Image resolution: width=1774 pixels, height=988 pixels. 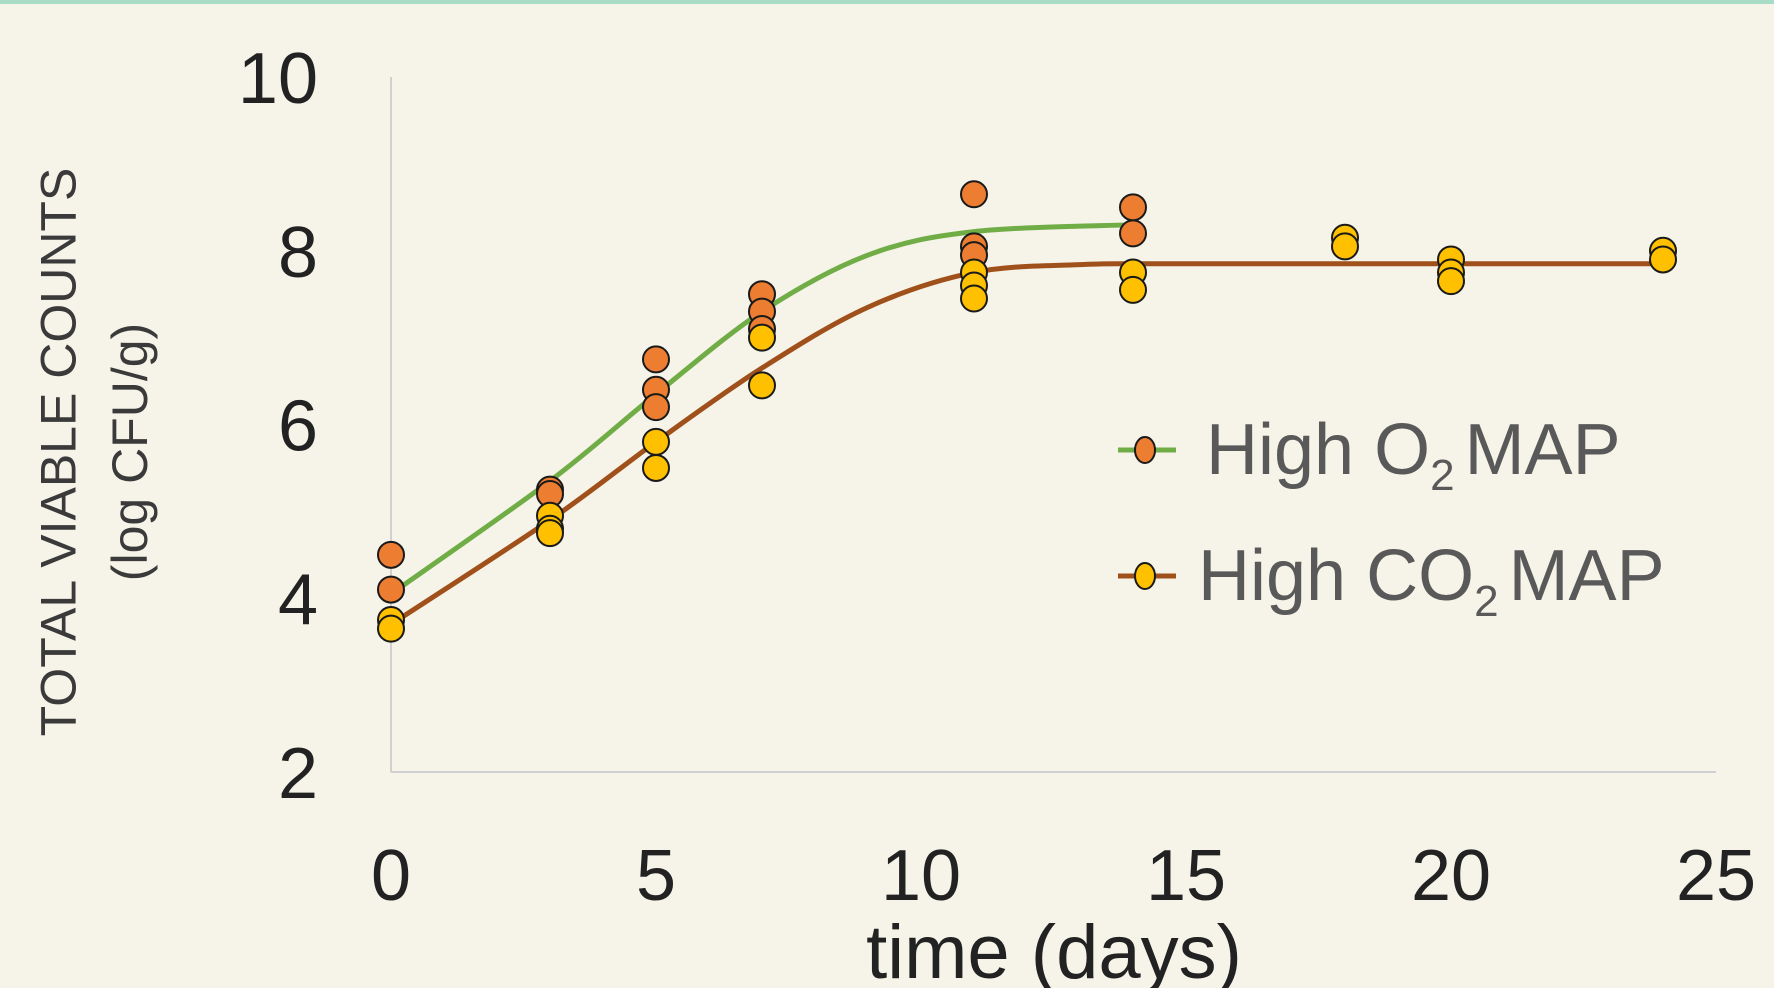 I want to click on x-tick-label: 25, so click(x=1716, y=876).